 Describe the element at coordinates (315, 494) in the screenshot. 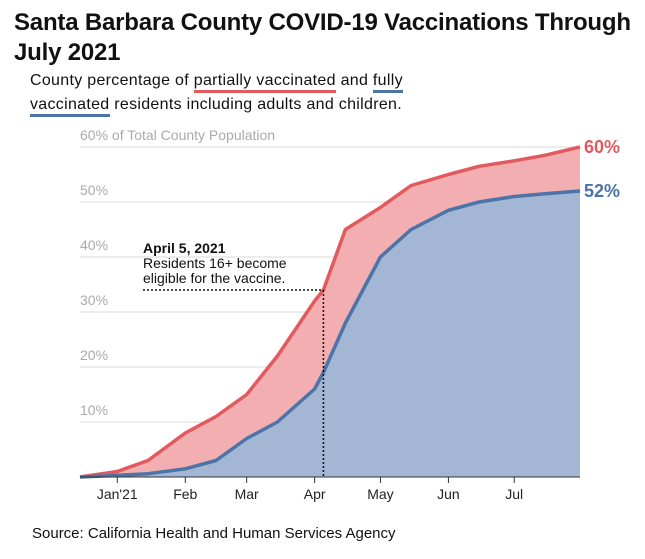

I see `x-tick-label-3: Apr` at that location.